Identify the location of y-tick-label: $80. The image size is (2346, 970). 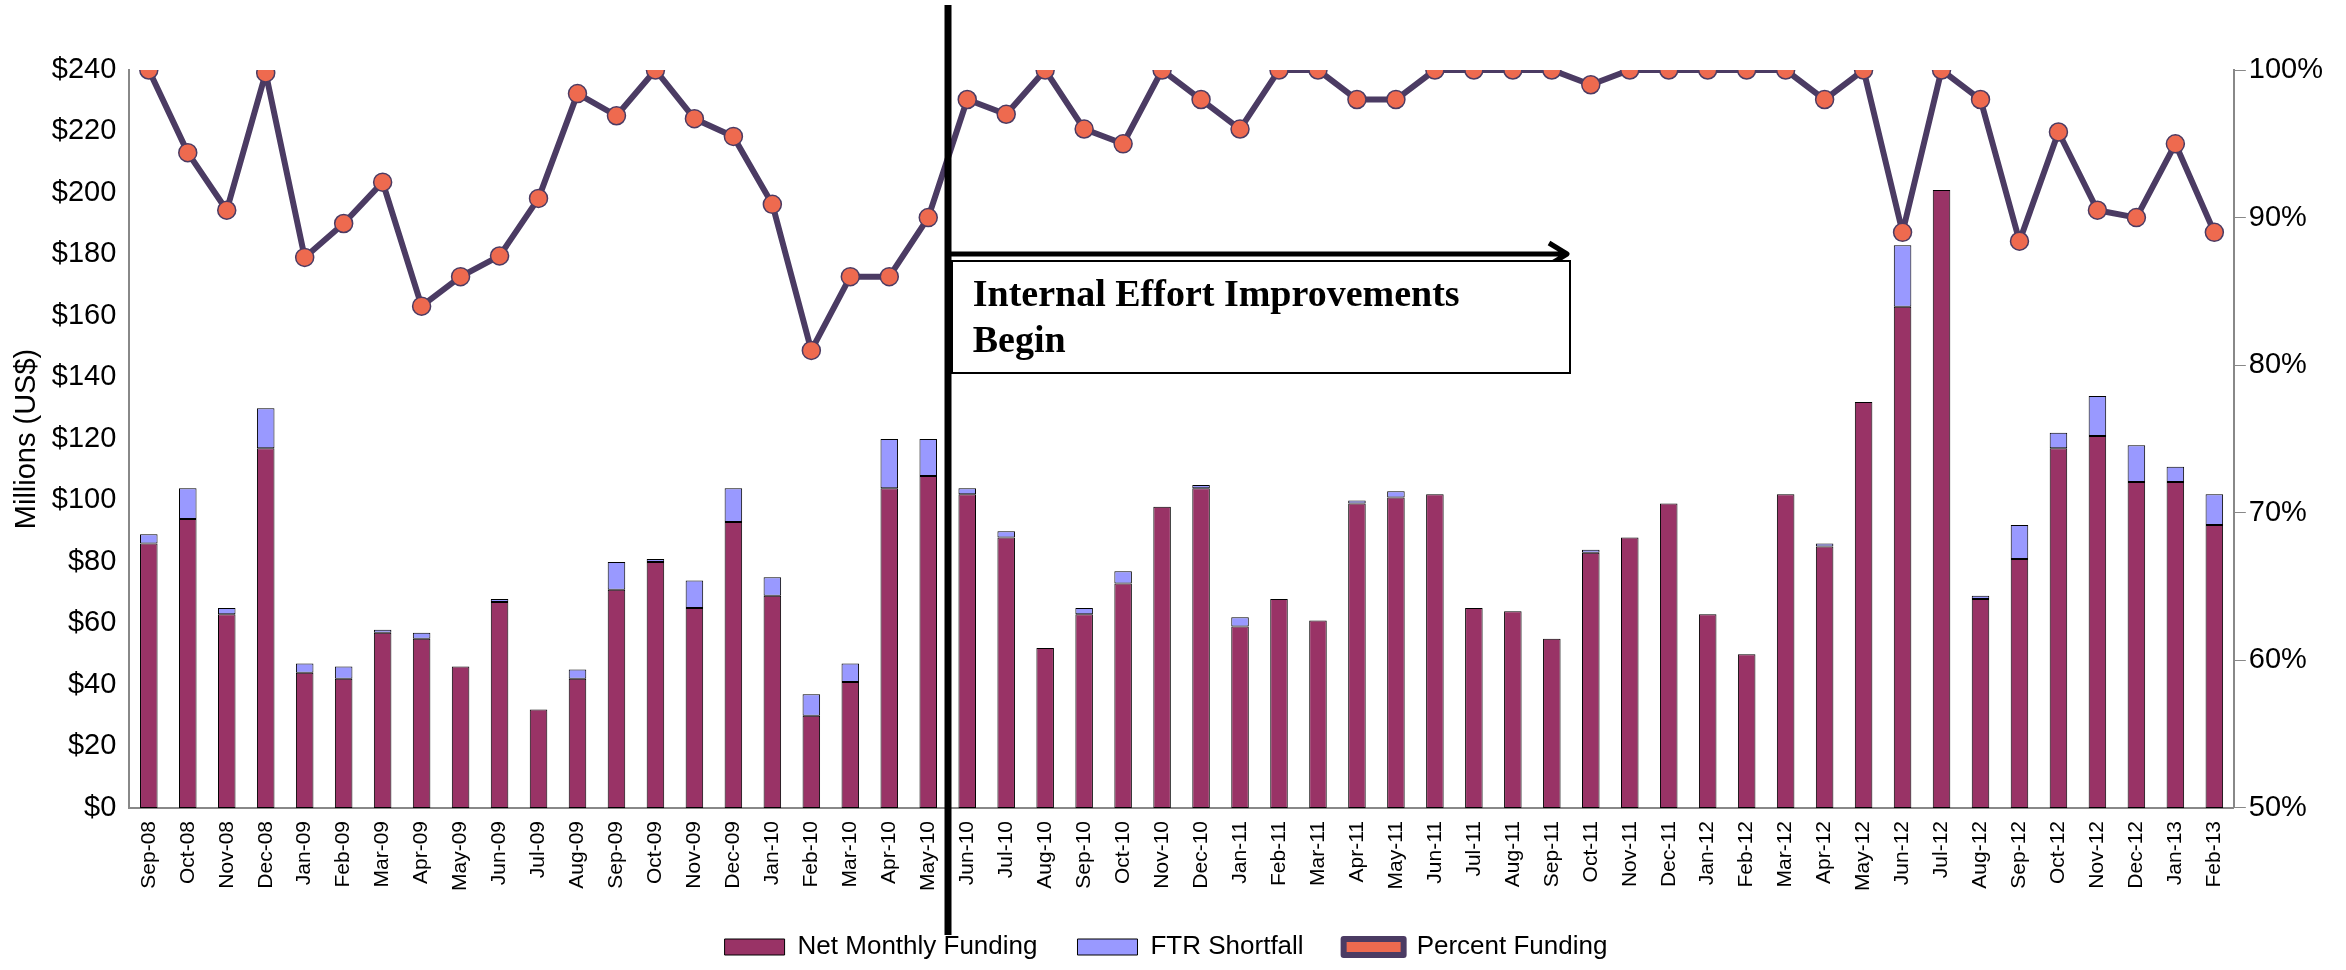
(92, 559).